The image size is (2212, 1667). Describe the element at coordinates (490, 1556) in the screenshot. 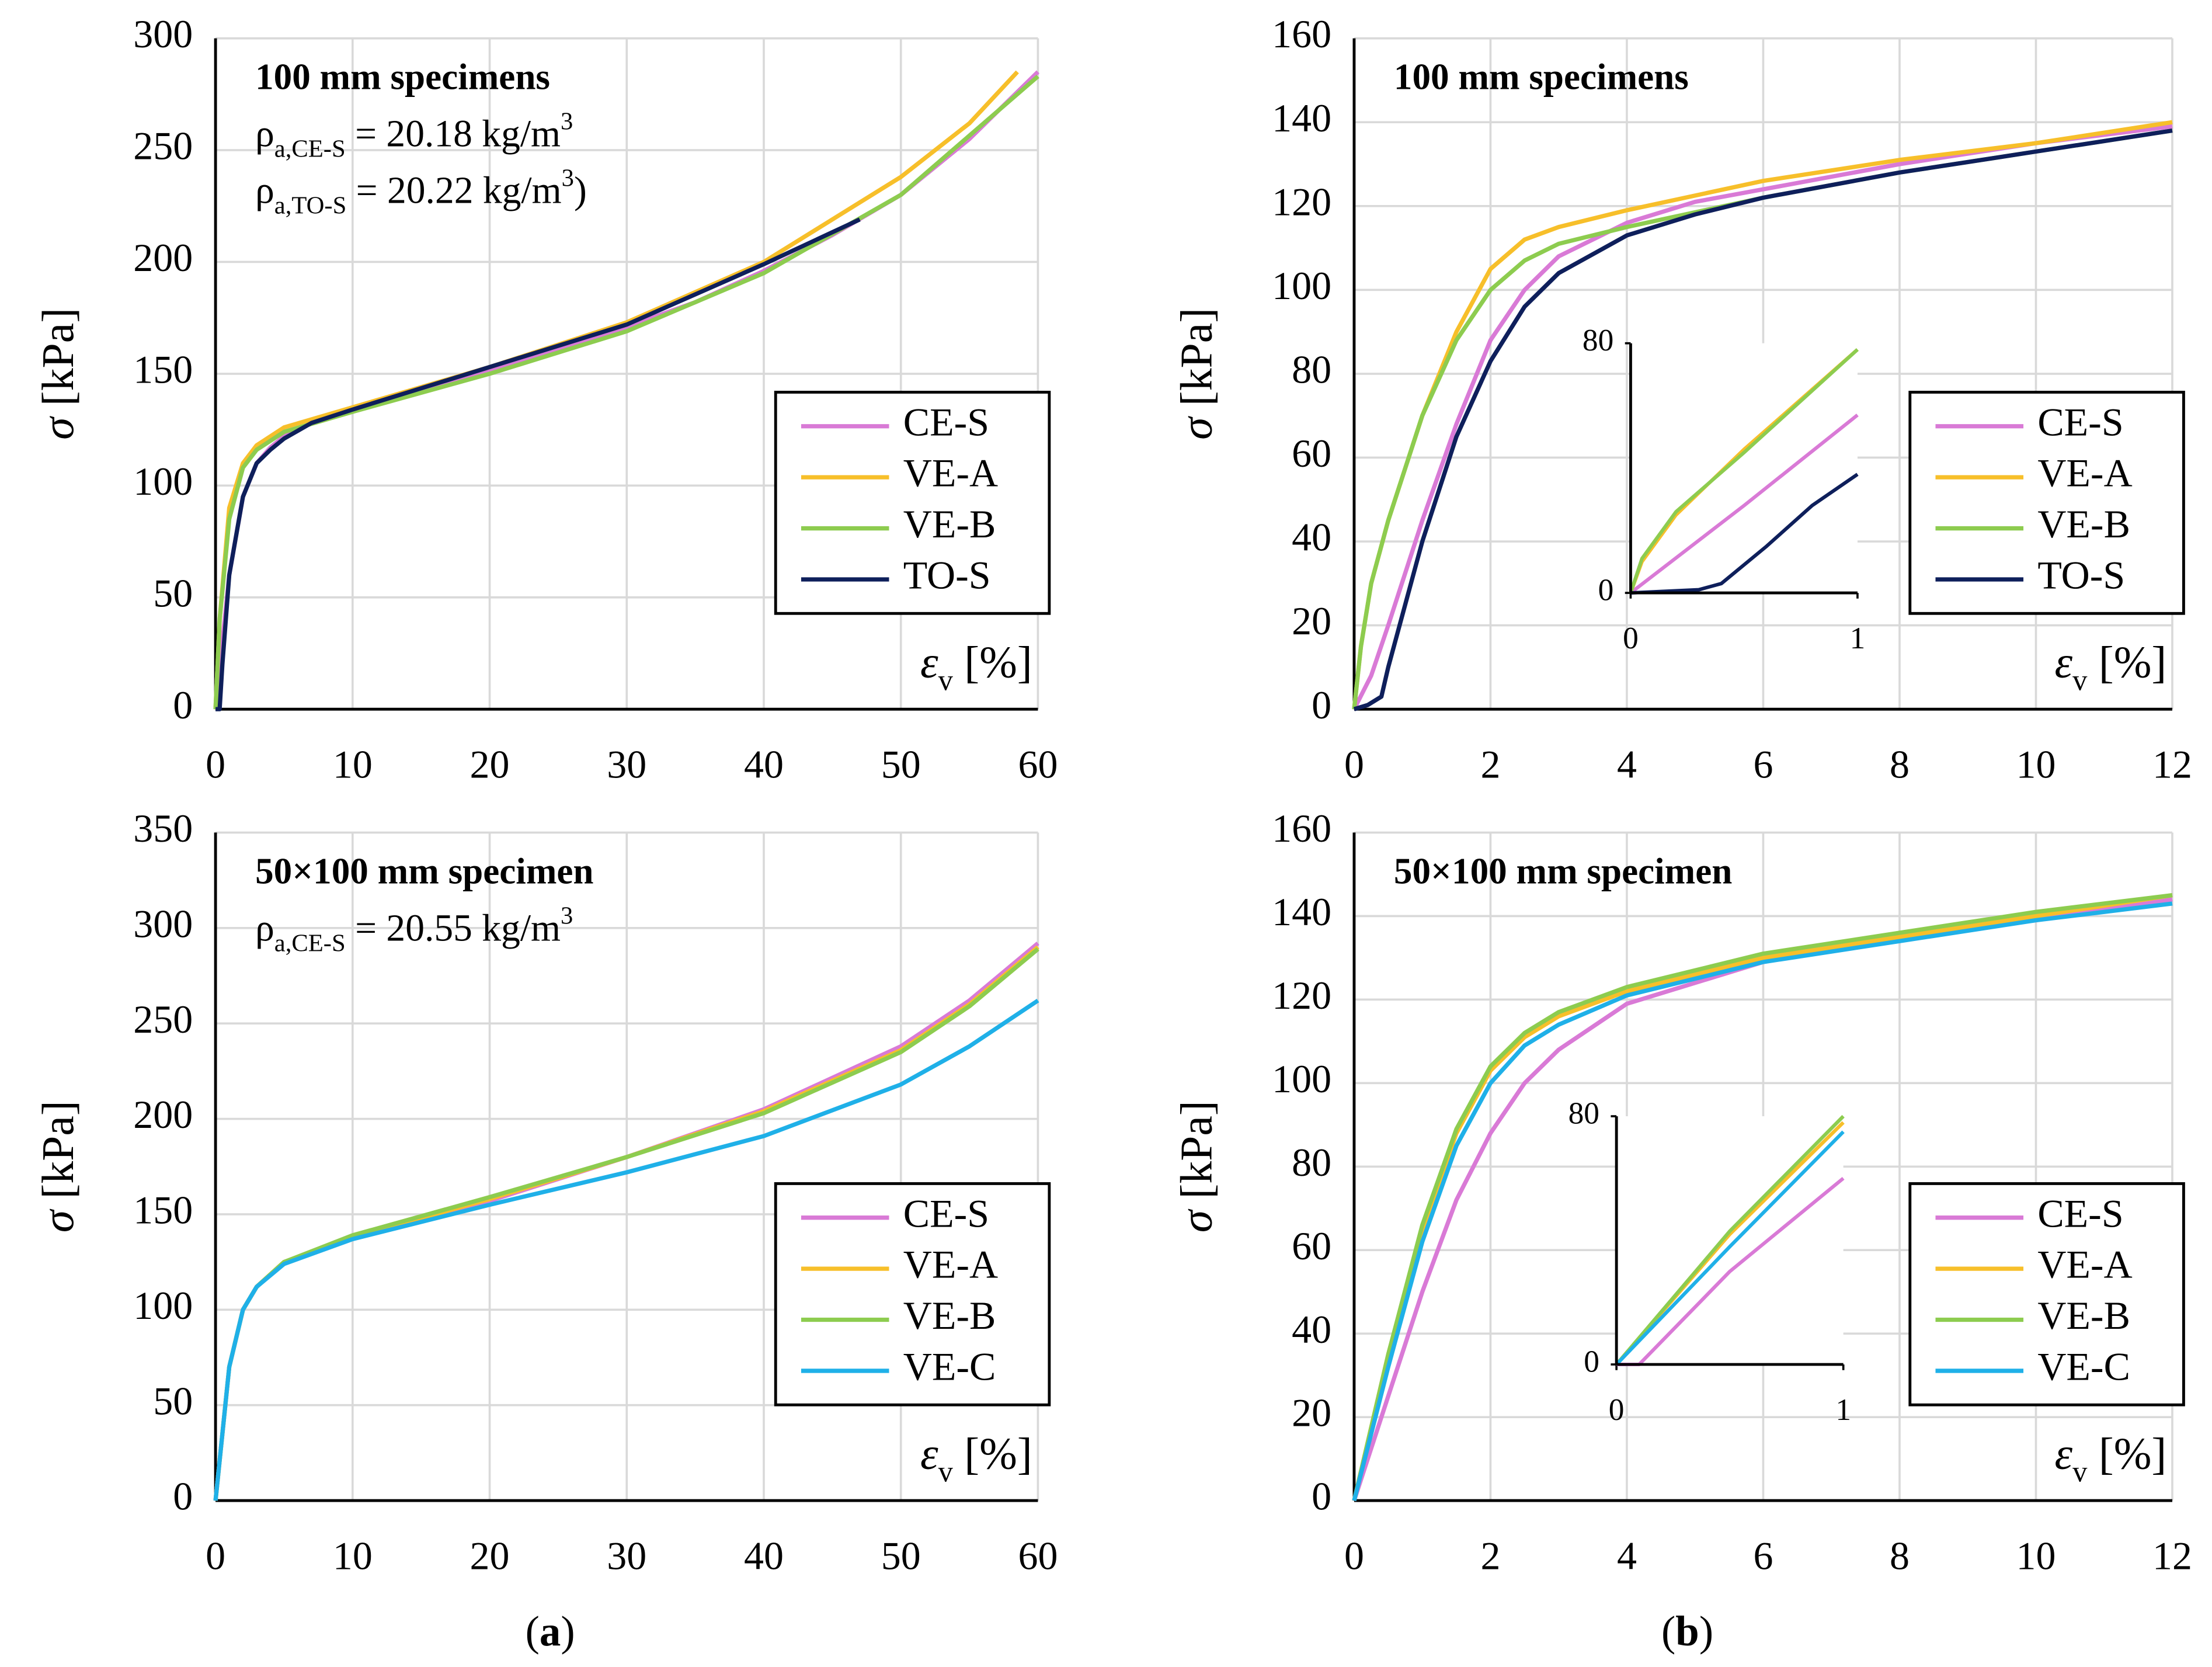

I see `x-tick-label: 20` at that location.